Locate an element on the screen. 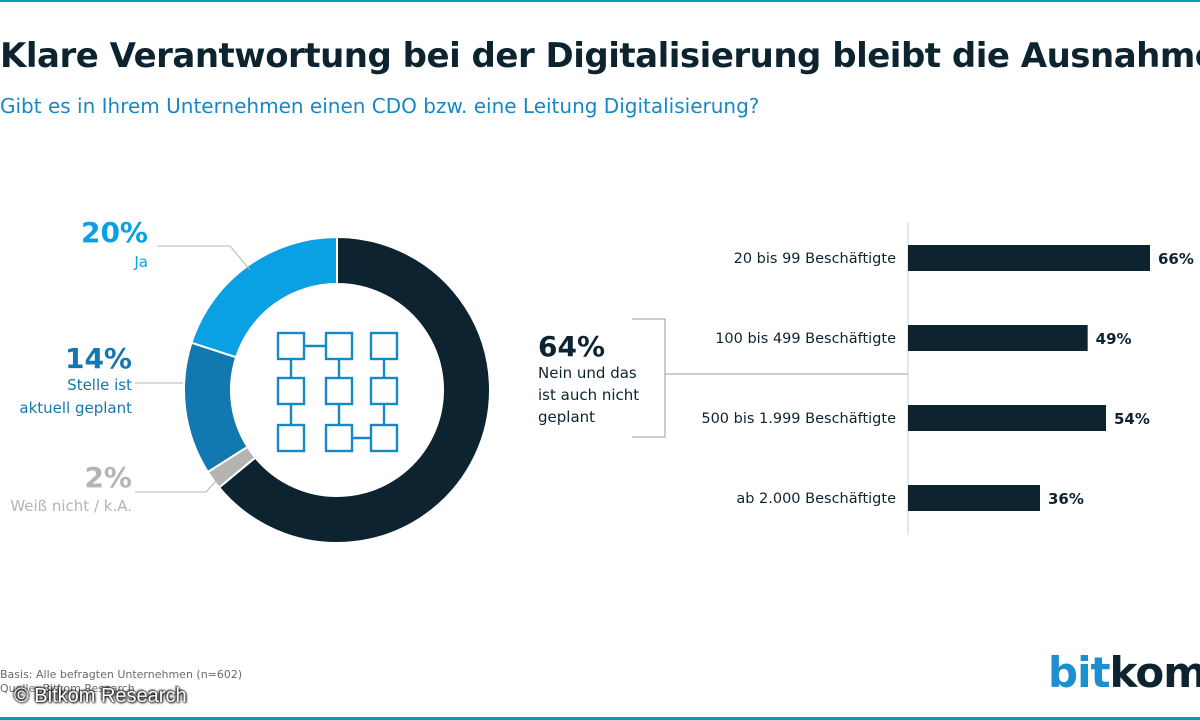 This screenshot has height=720, width=1200. bracket-connector is located at coordinates (770, 378).